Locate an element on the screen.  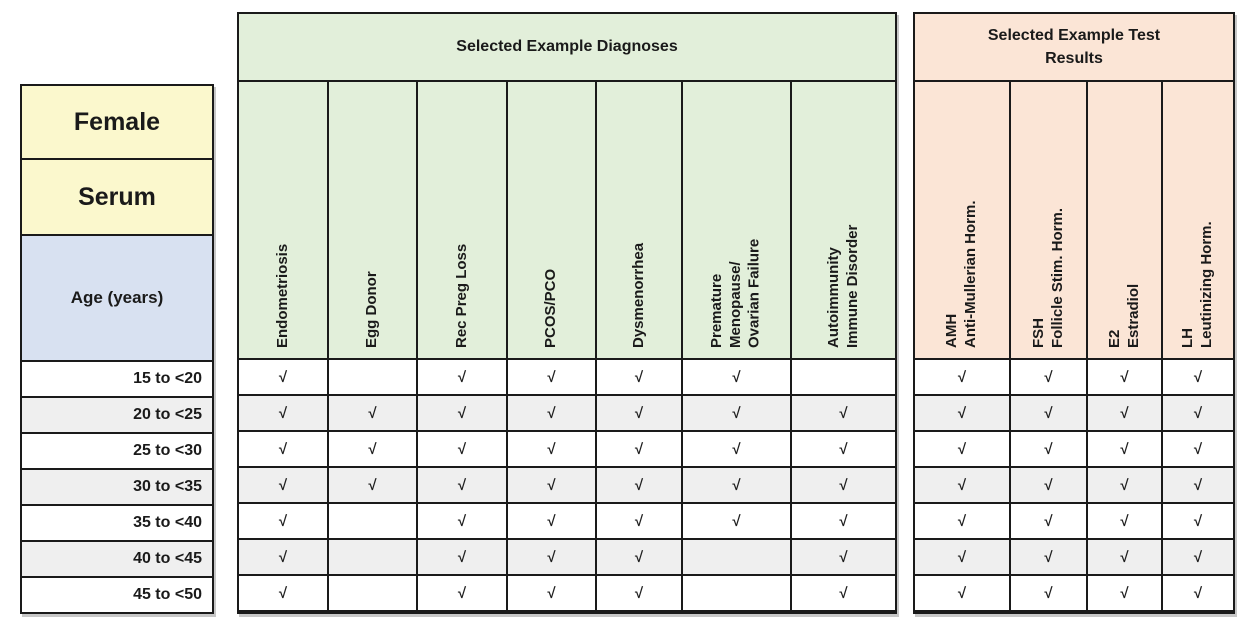
age-row-label: 25 to <30 is located at coordinates (117, 451).